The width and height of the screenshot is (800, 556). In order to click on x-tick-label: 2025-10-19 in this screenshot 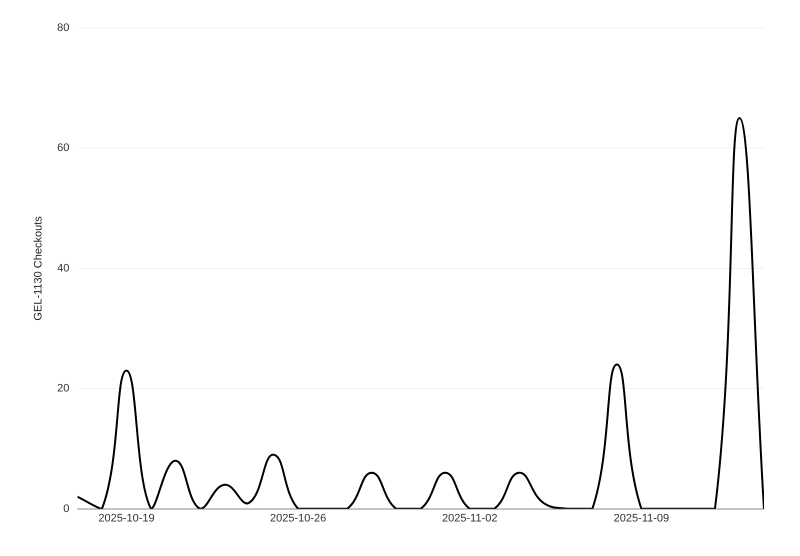, I will do `click(126, 518)`.